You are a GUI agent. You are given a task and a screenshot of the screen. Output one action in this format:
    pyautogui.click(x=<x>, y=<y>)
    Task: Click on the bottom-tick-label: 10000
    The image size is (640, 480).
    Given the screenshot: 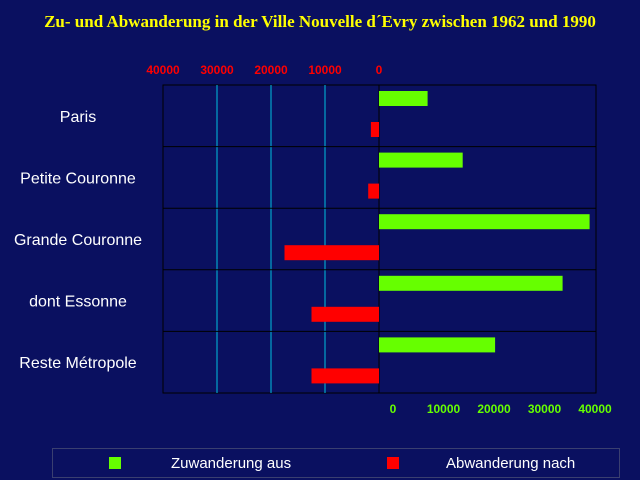 What is the action you would take?
    pyautogui.click(x=444, y=409)
    